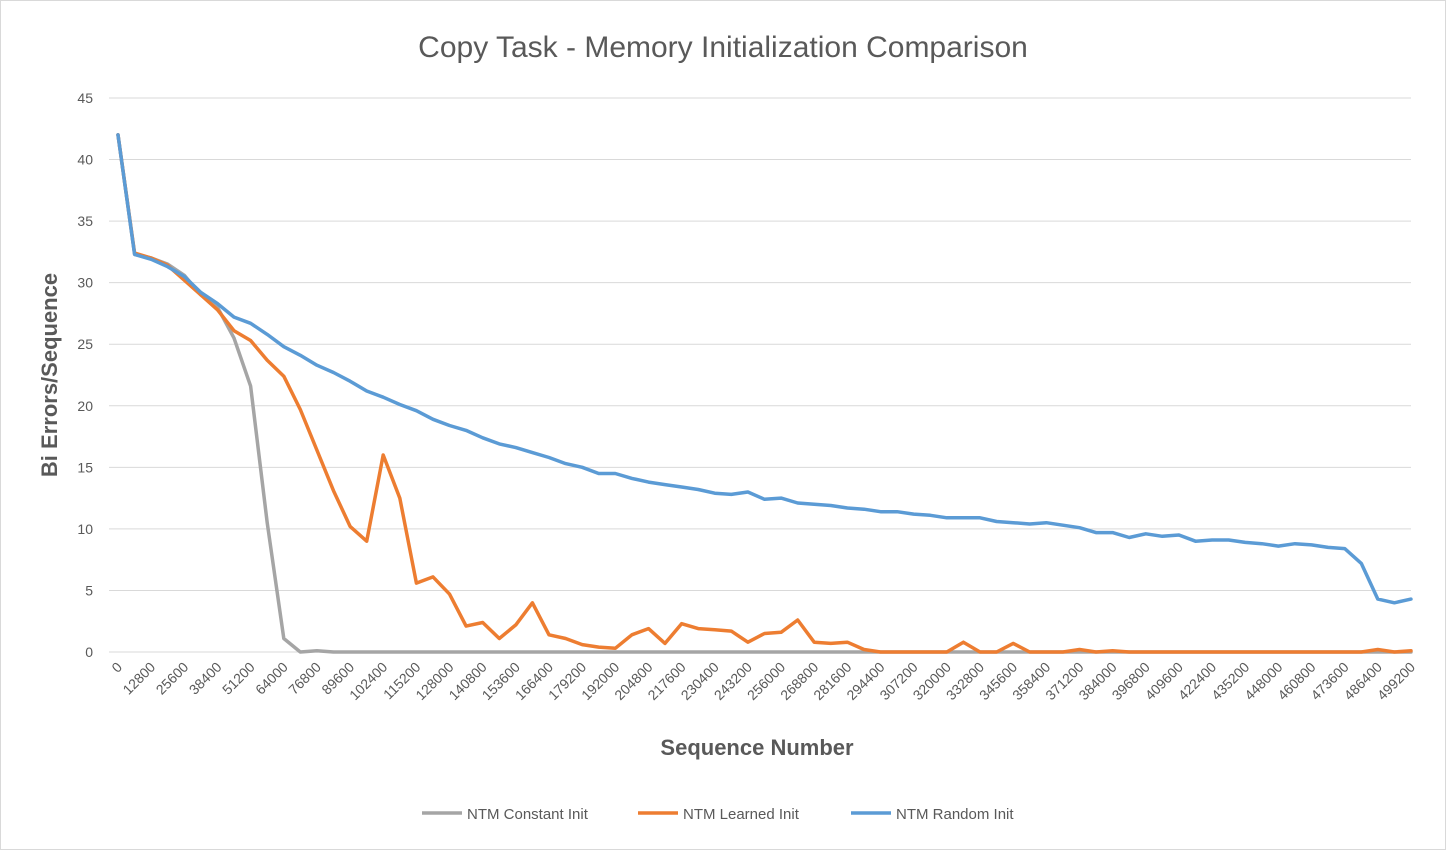  What do you see at coordinates (85, 98) in the screenshot?
I see `y-tick-label: 45` at bounding box center [85, 98].